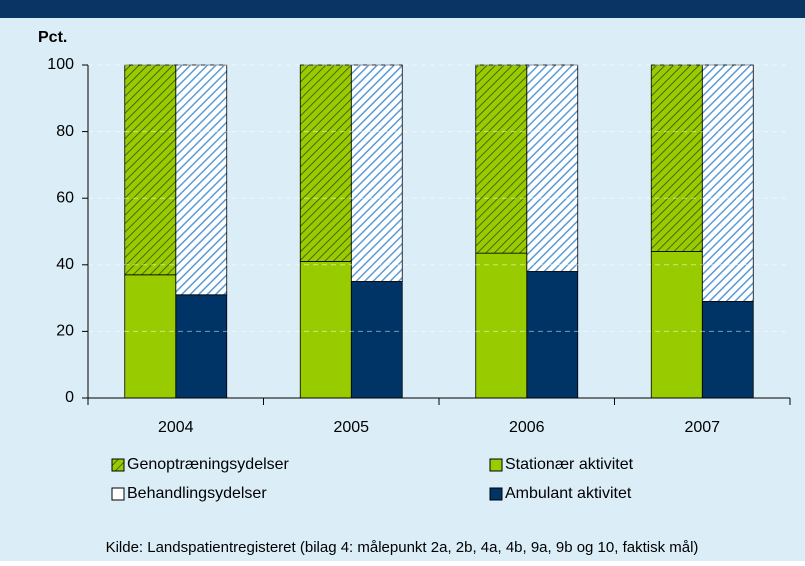  I want to click on legend-label: Stationær aktivitet, so click(569, 464).